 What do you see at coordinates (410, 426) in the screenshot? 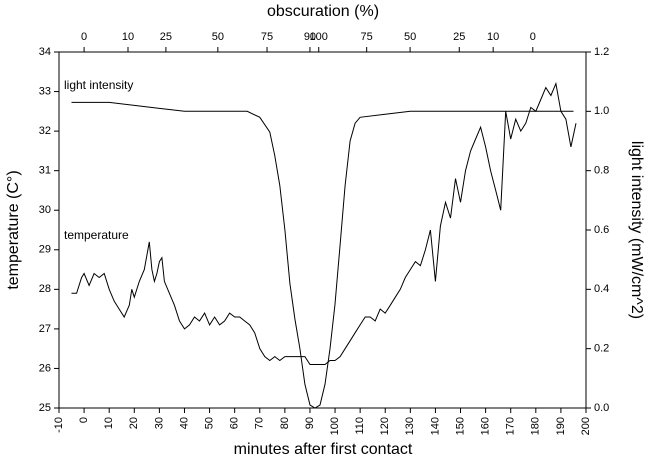
I see `x-tick-label: 130` at bounding box center [410, 426].